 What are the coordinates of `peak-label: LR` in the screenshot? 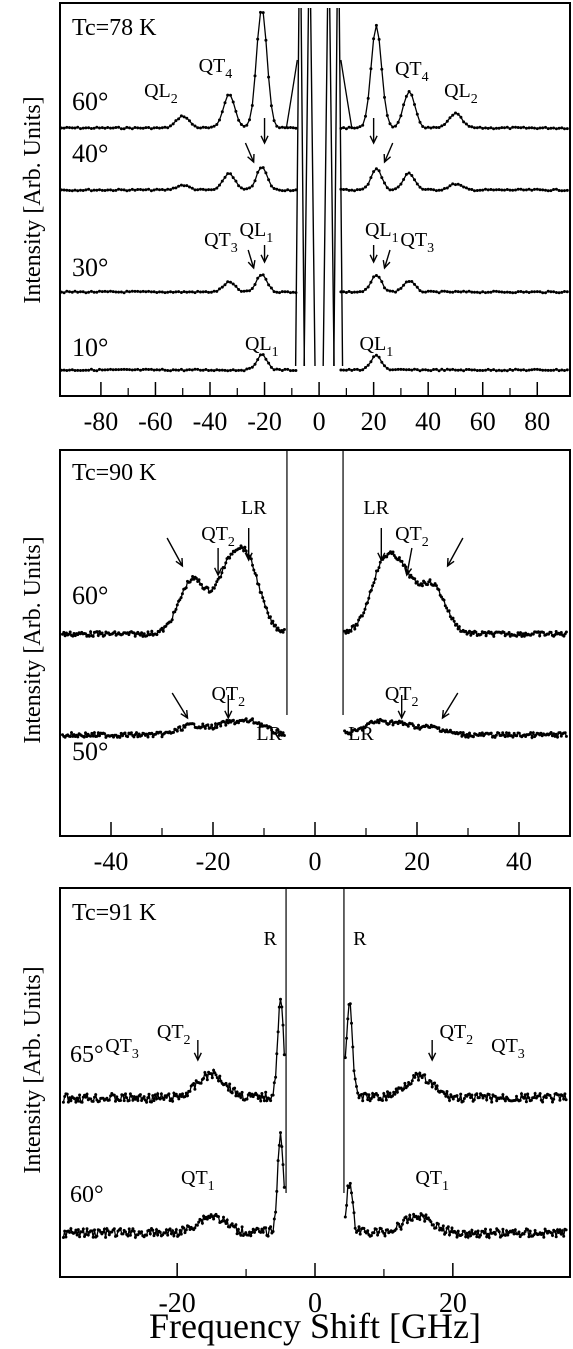 It's located at (376, 508).